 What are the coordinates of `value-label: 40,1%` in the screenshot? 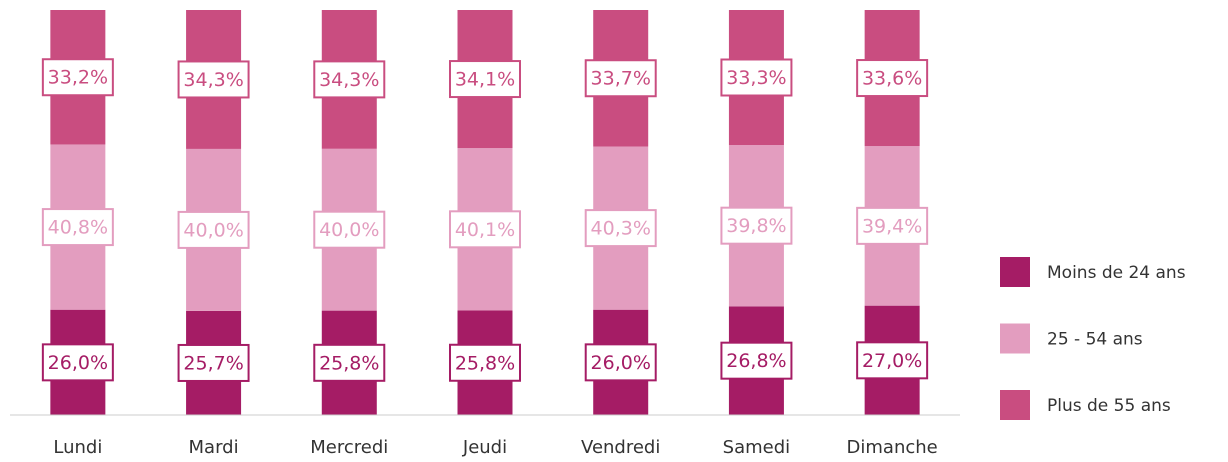 It's located at (485, 230).